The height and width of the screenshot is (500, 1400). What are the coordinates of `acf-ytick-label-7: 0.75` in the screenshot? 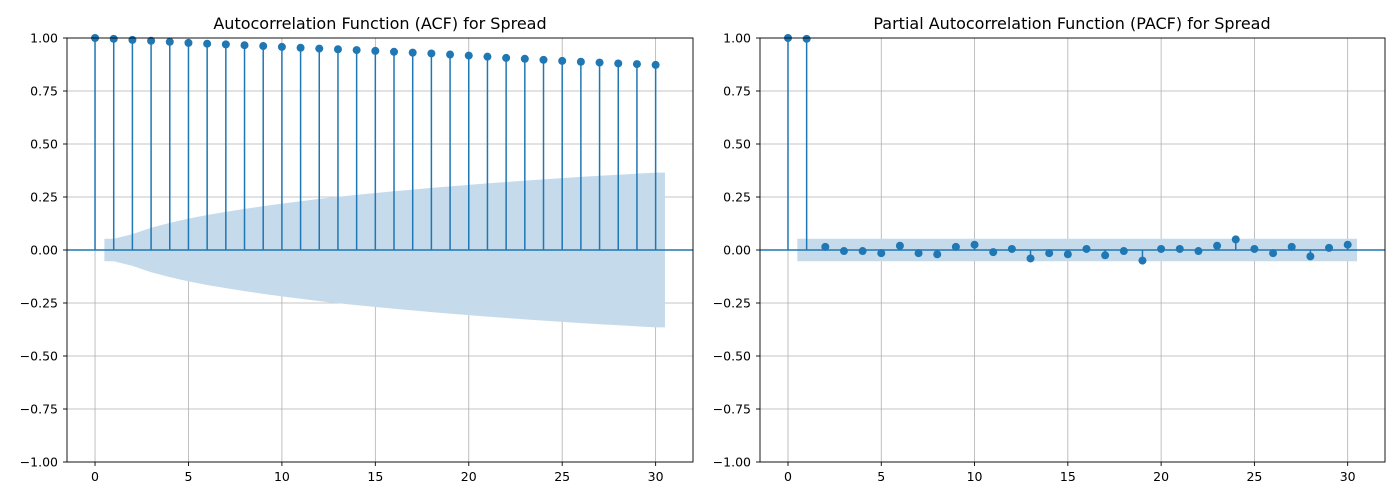 It's located at (44, 91).